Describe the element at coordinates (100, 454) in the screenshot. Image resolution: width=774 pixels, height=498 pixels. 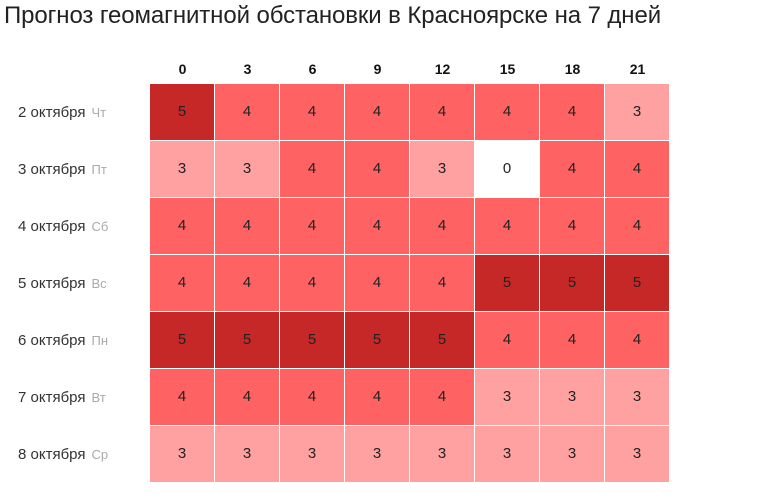
I see `row-weekday: Ср` at that location.